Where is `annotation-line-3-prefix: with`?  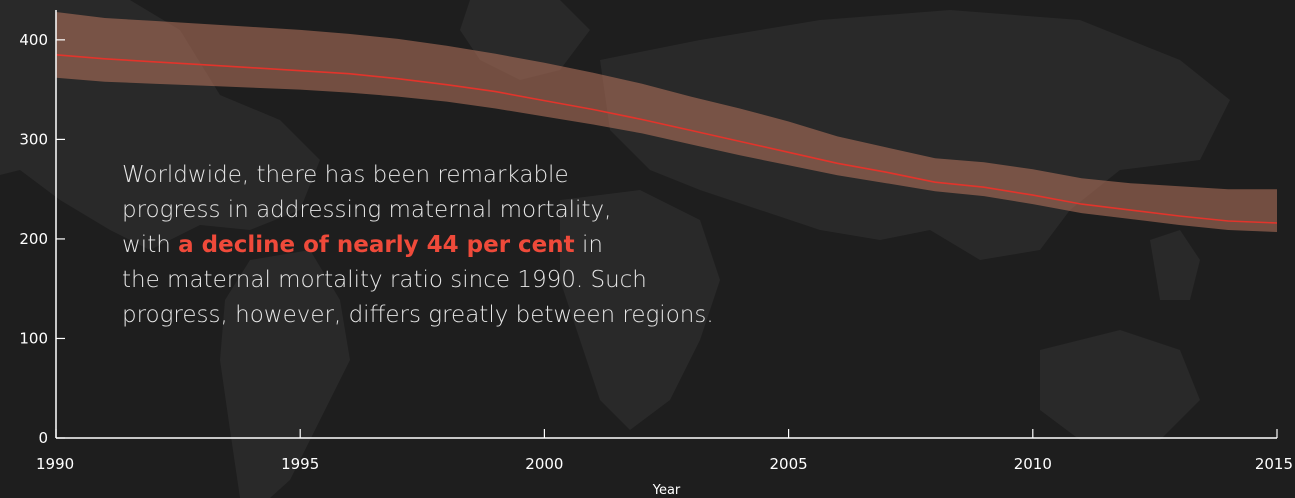
annotation-line-3-prefix: with is located at coordinates (150, 245).